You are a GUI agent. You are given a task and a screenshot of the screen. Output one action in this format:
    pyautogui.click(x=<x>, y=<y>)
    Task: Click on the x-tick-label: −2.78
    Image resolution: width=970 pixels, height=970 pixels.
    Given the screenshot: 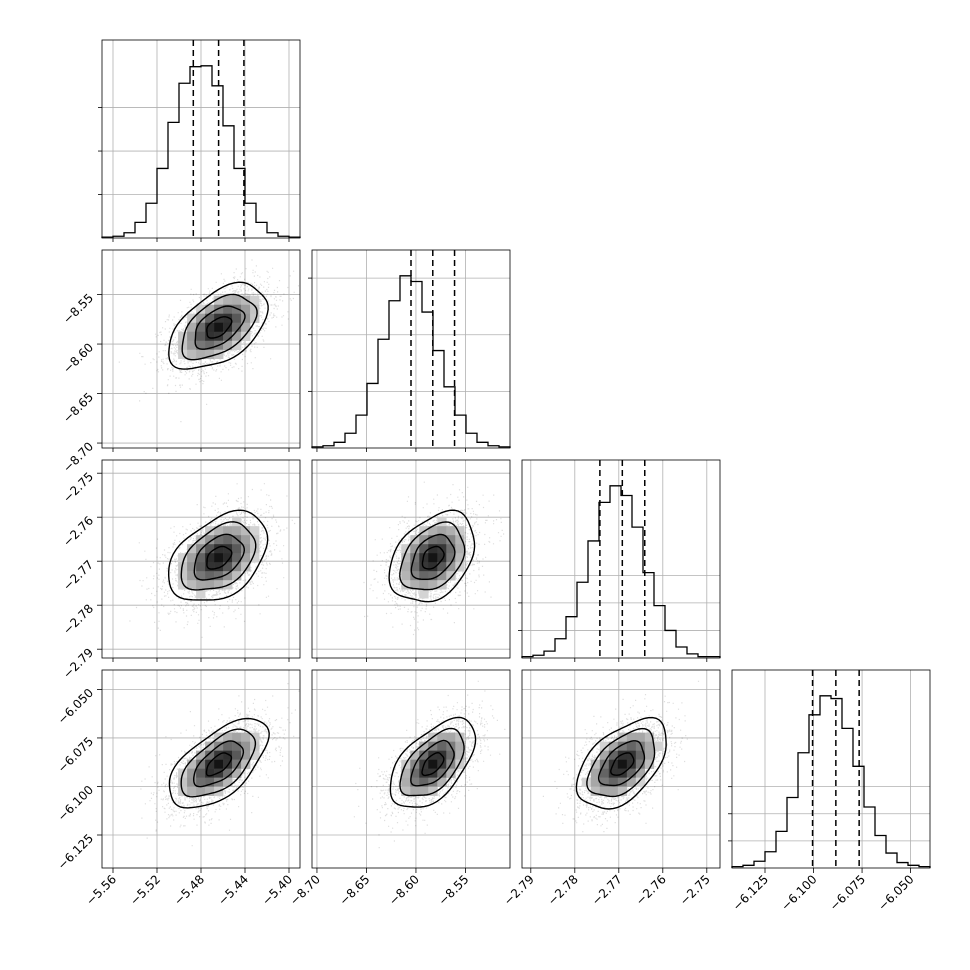 What is the action you would take?
    pyautogui.click(x=563, y=890)
    